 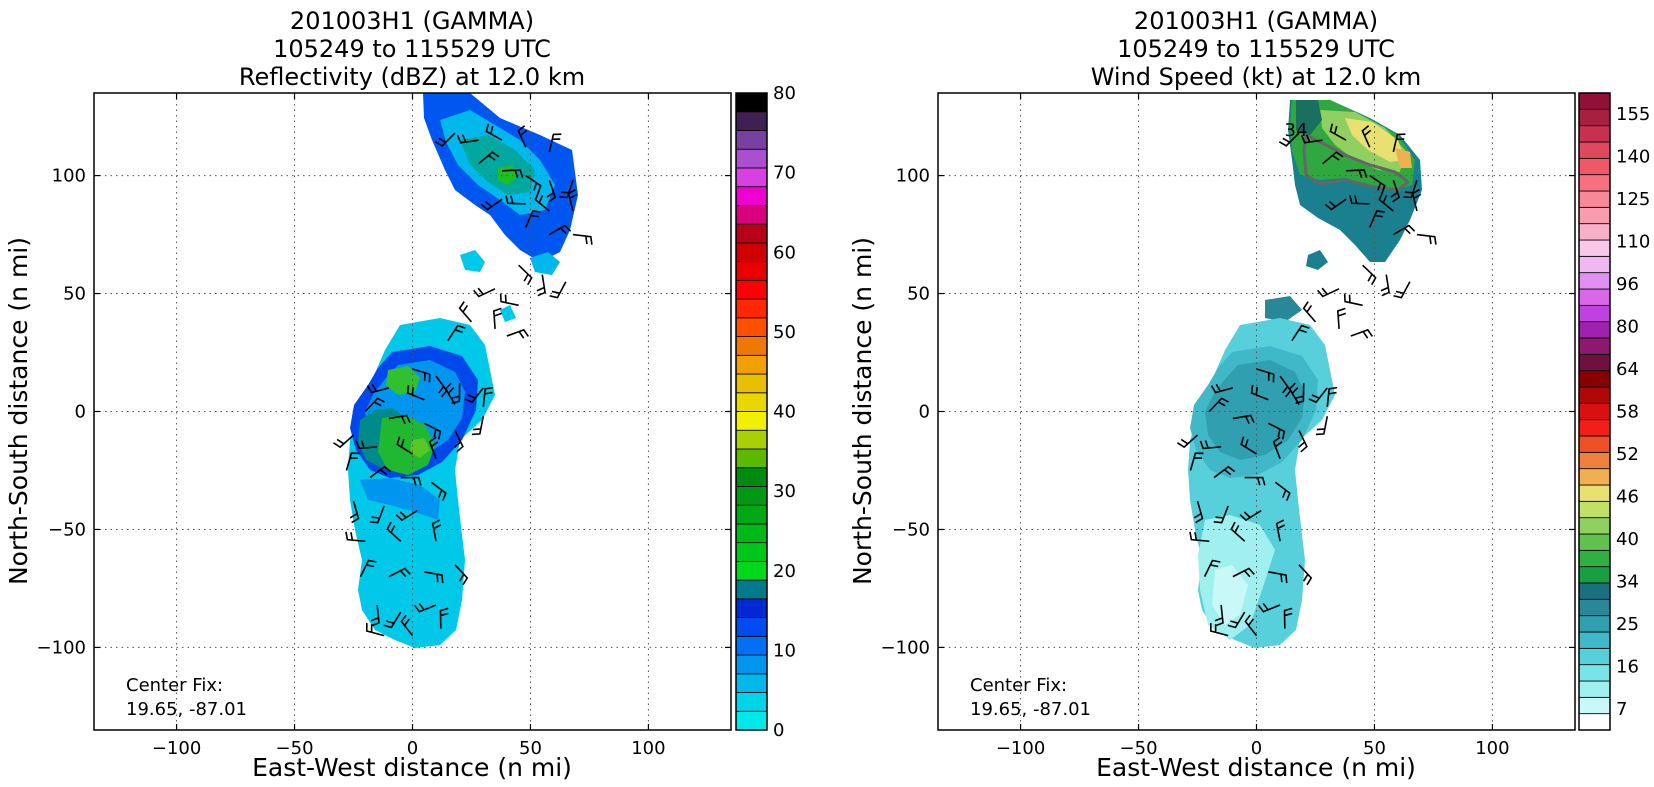 What do you see at coordinates (765, 412) in the screenshot?
I see `reflectivity-colorbar: 0 10 20 30 40 50 60 70 80` at bounding box center [765, 412].